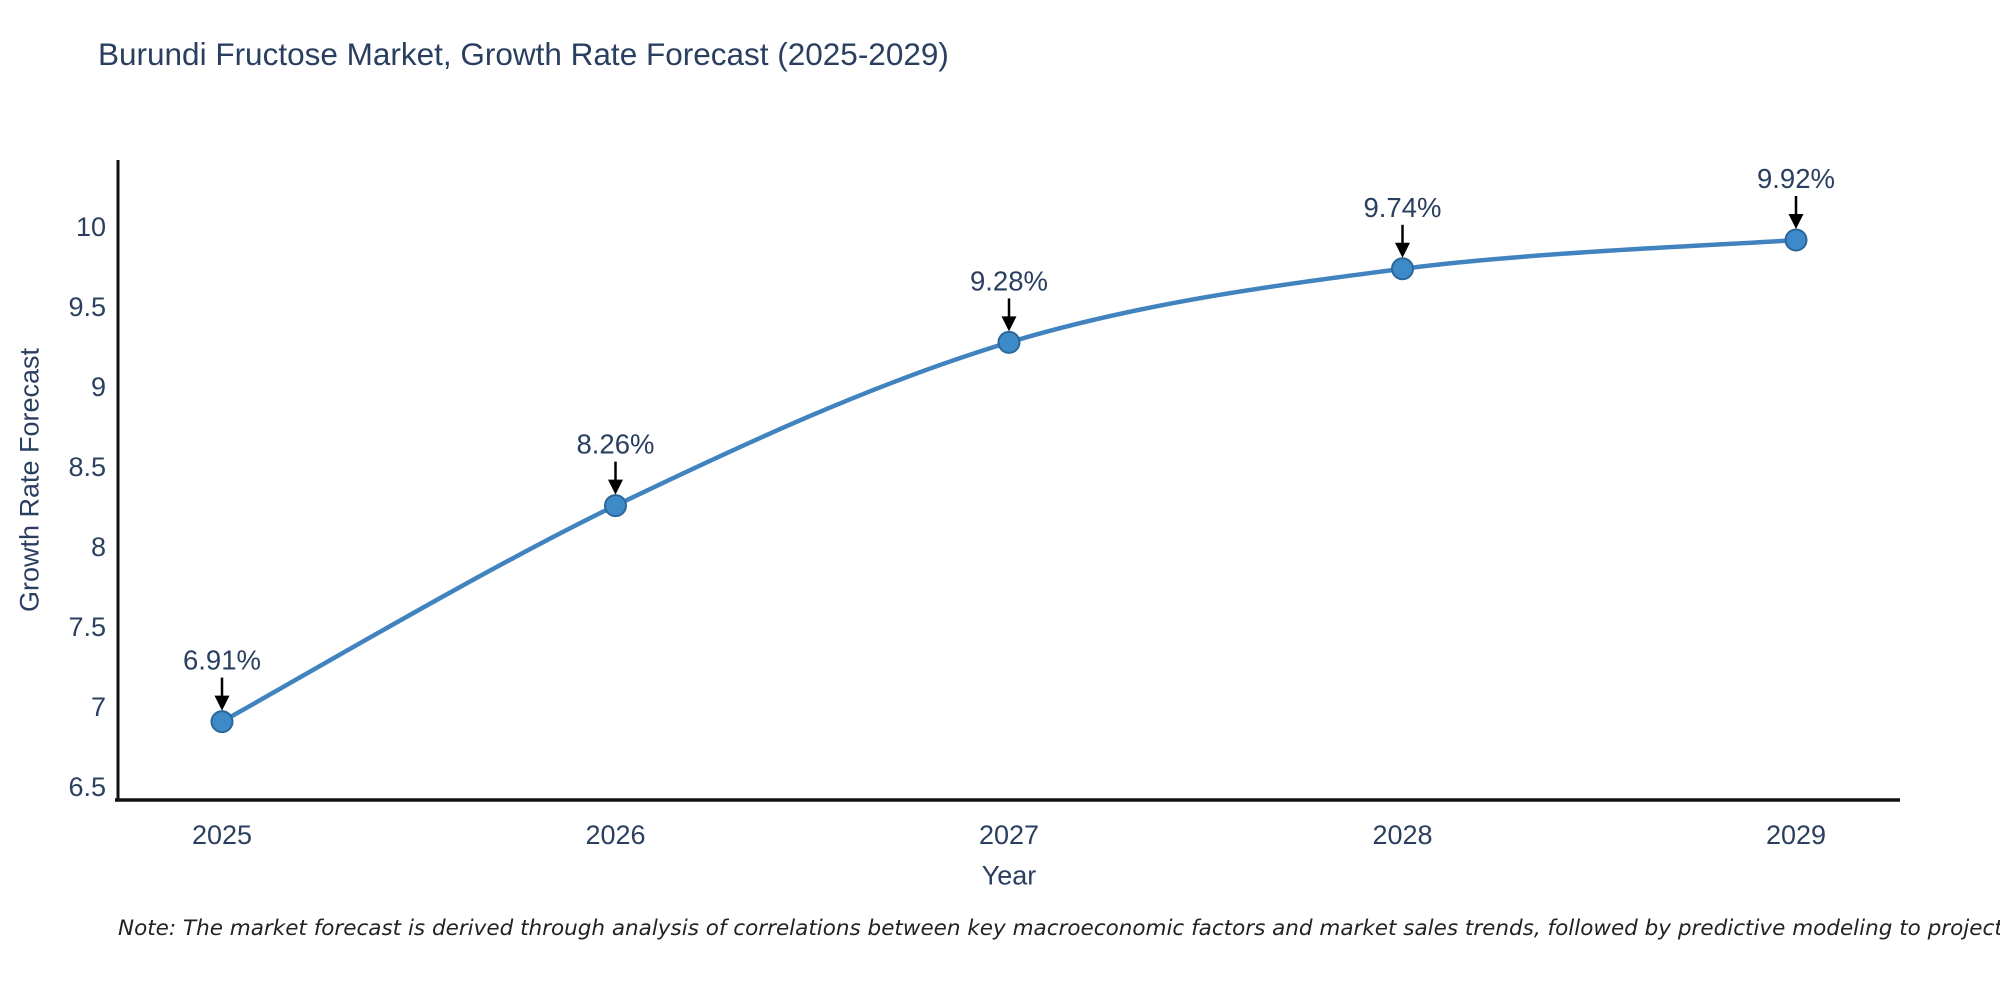 The image size is (2000, 1000). What do you see at coordinates (1402, 835) in the screenshot?
I see `x-tick-label: 2028` at bounding box center [1402, 835].